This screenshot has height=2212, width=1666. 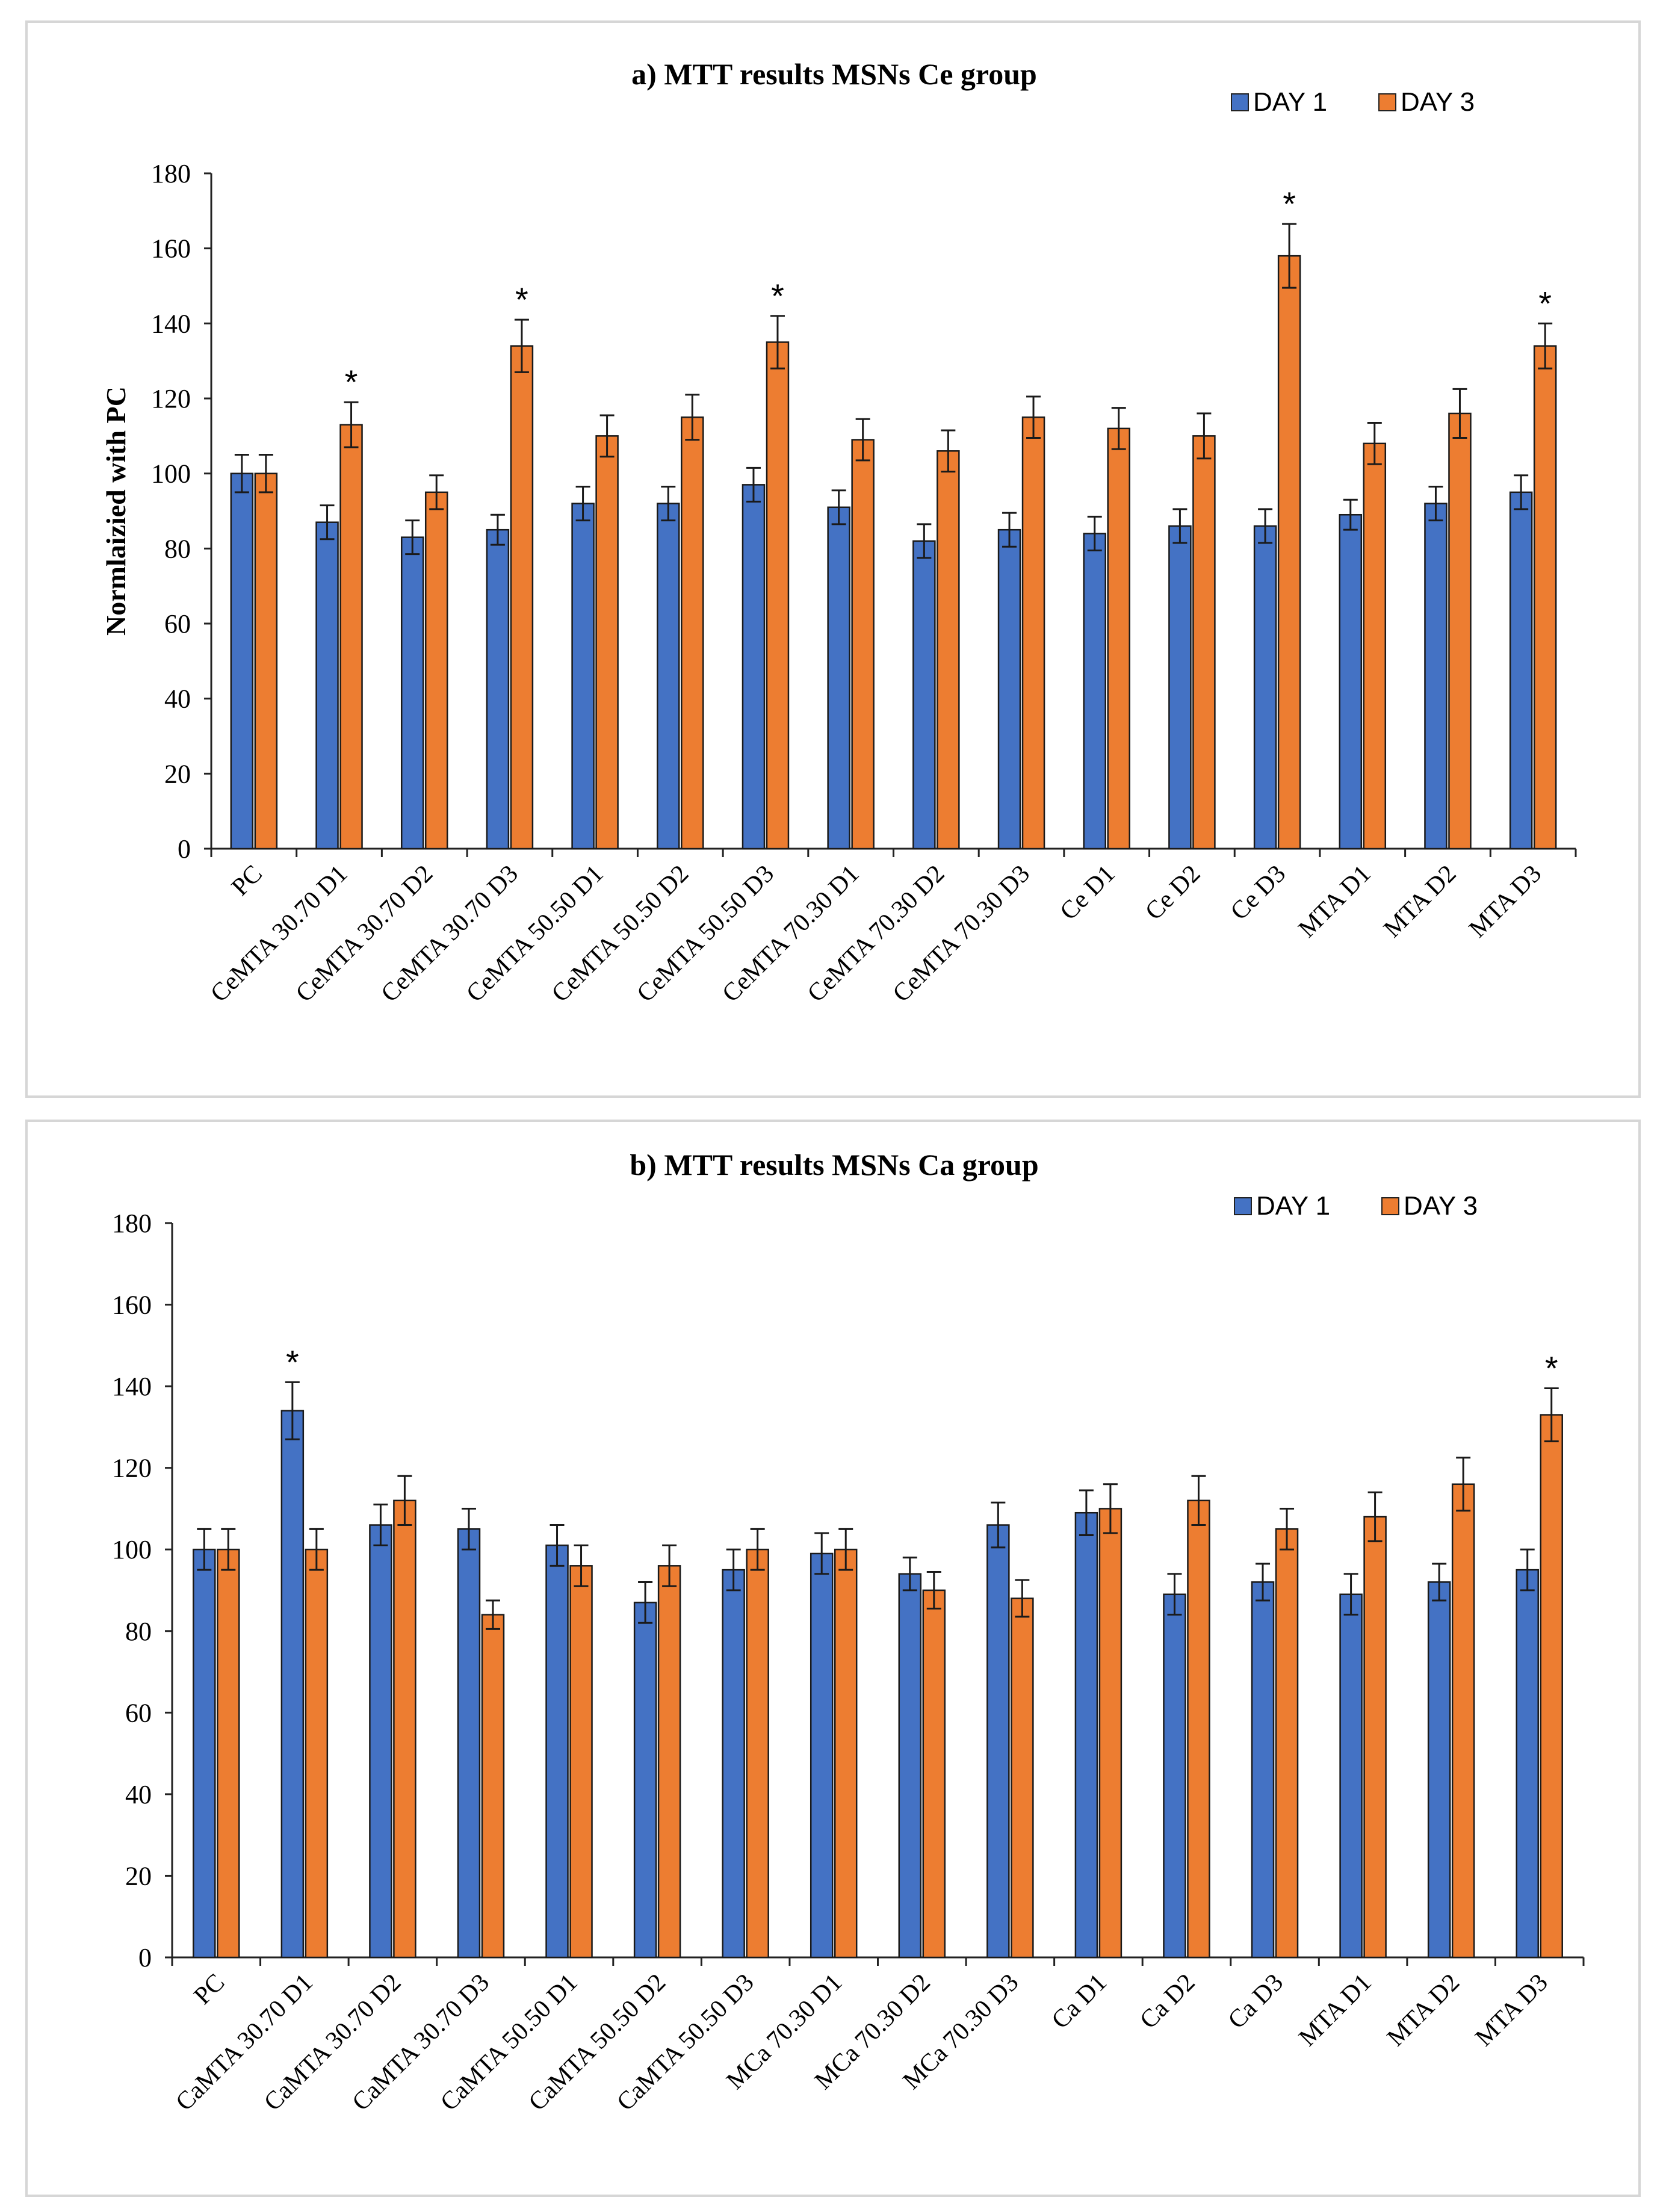 What do you see at coordinates (1173, 893) in the screenshot?
I see `chart-a-category-label: Ce D2` at bounding box center [1173, 893].